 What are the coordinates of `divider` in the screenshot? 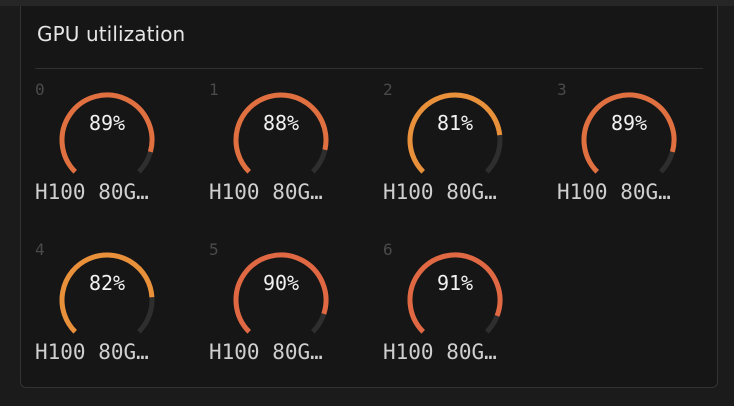 It's located at (369, 68).